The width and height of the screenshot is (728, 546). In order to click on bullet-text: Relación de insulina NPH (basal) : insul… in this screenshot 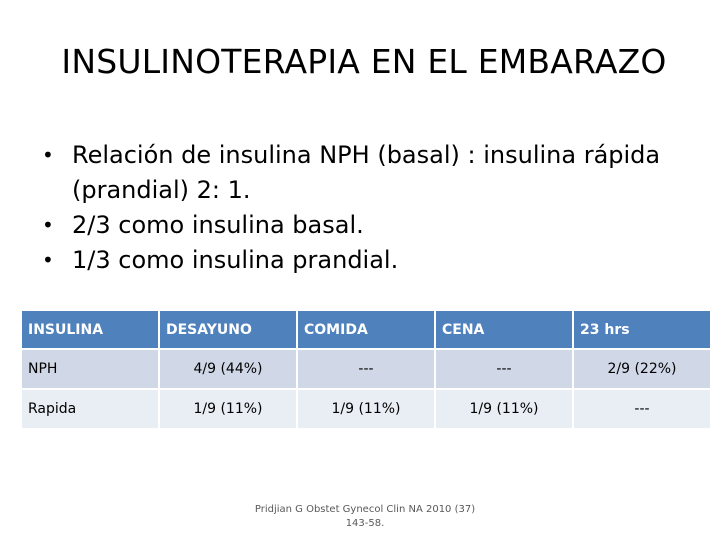, I will do `click(366, 172)`.